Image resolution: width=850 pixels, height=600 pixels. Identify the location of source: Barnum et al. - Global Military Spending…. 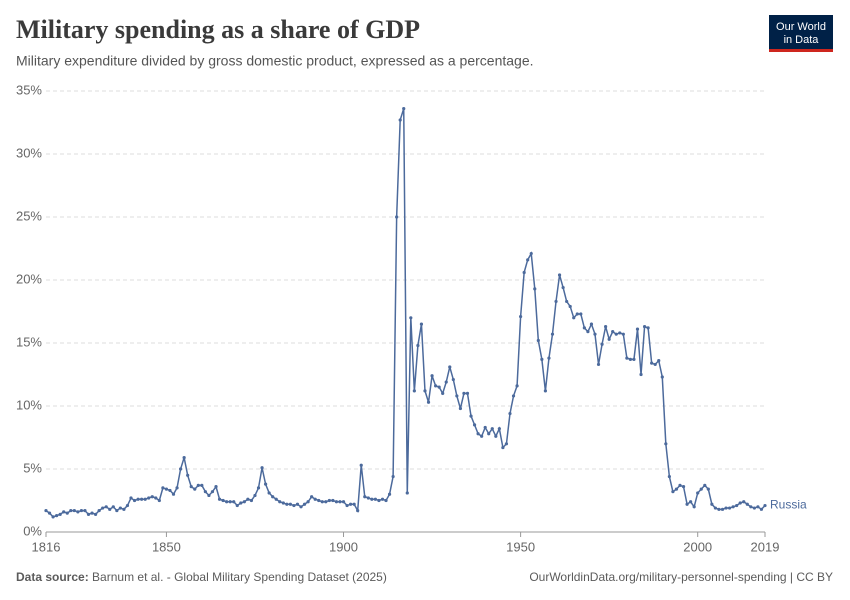
(239, 577).